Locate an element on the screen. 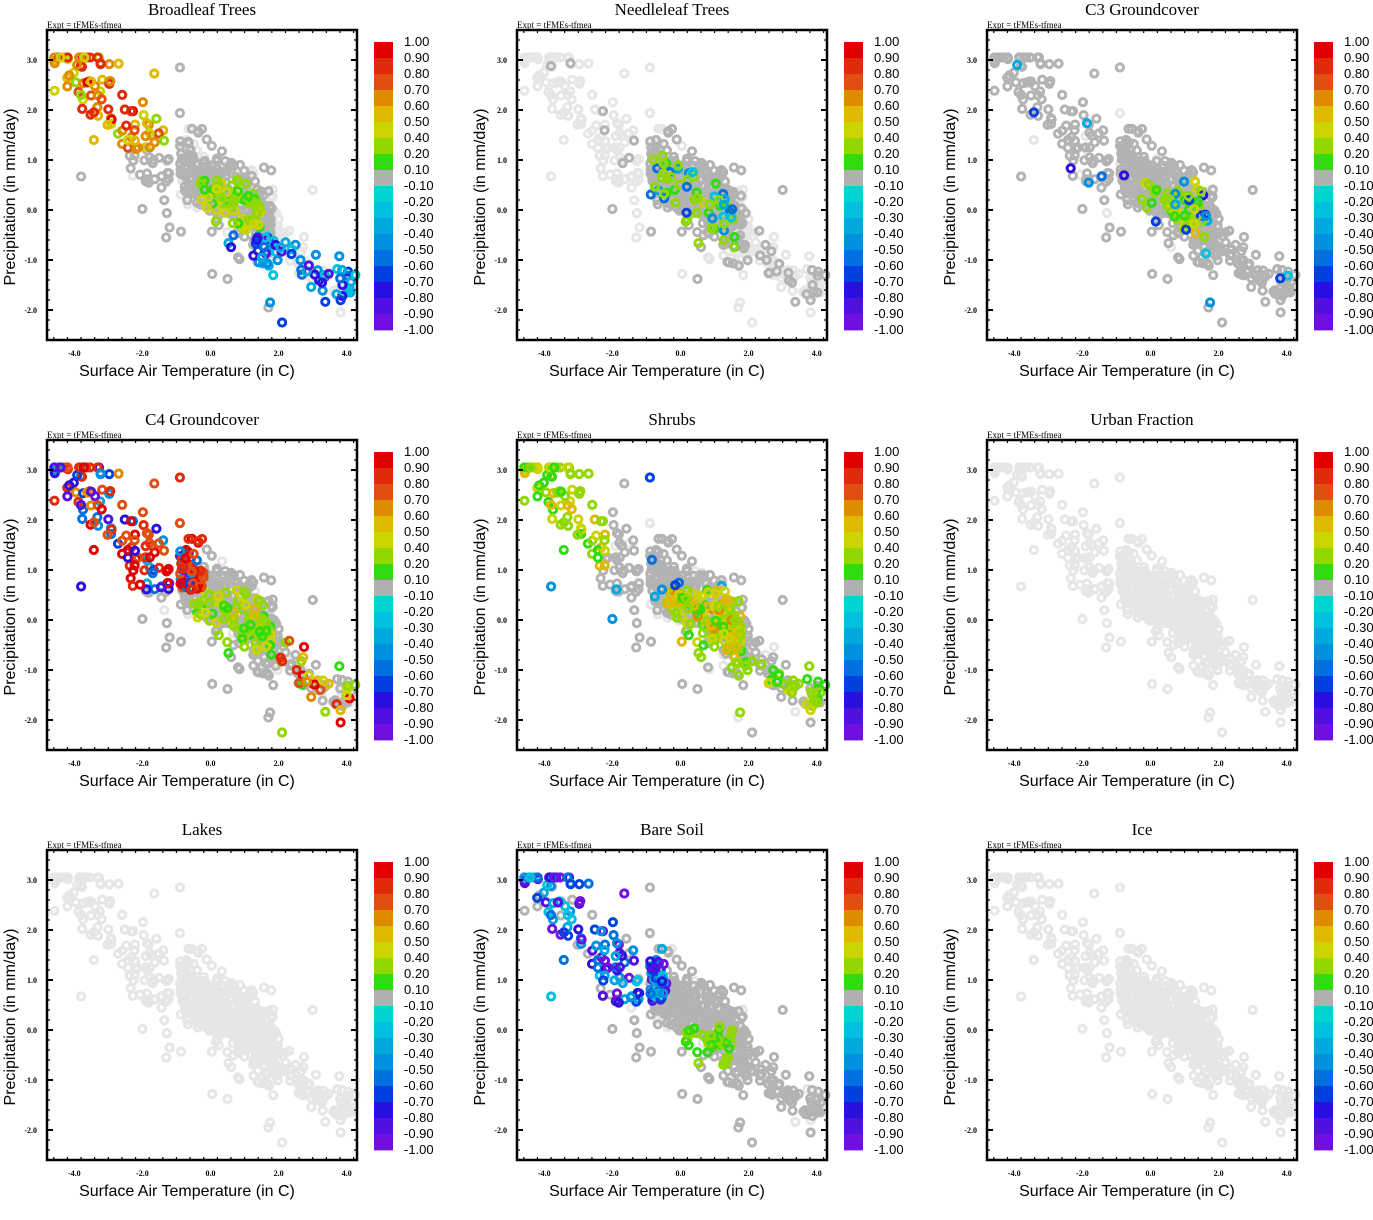  colorbar-label: -0.40 is located at coordinates (889, 233).